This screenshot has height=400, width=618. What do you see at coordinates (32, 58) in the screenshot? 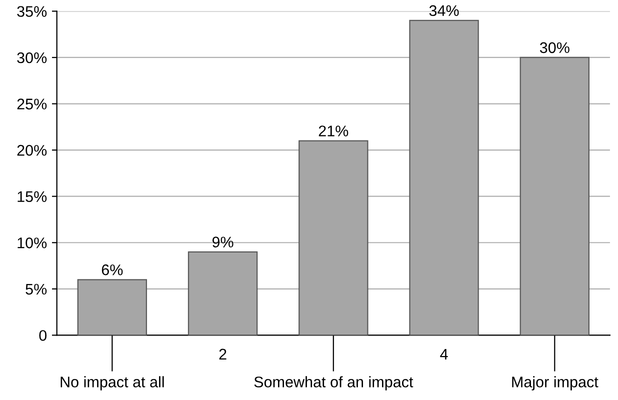
I see `y-tick-label: 30%` at bounding box center [32, 58].